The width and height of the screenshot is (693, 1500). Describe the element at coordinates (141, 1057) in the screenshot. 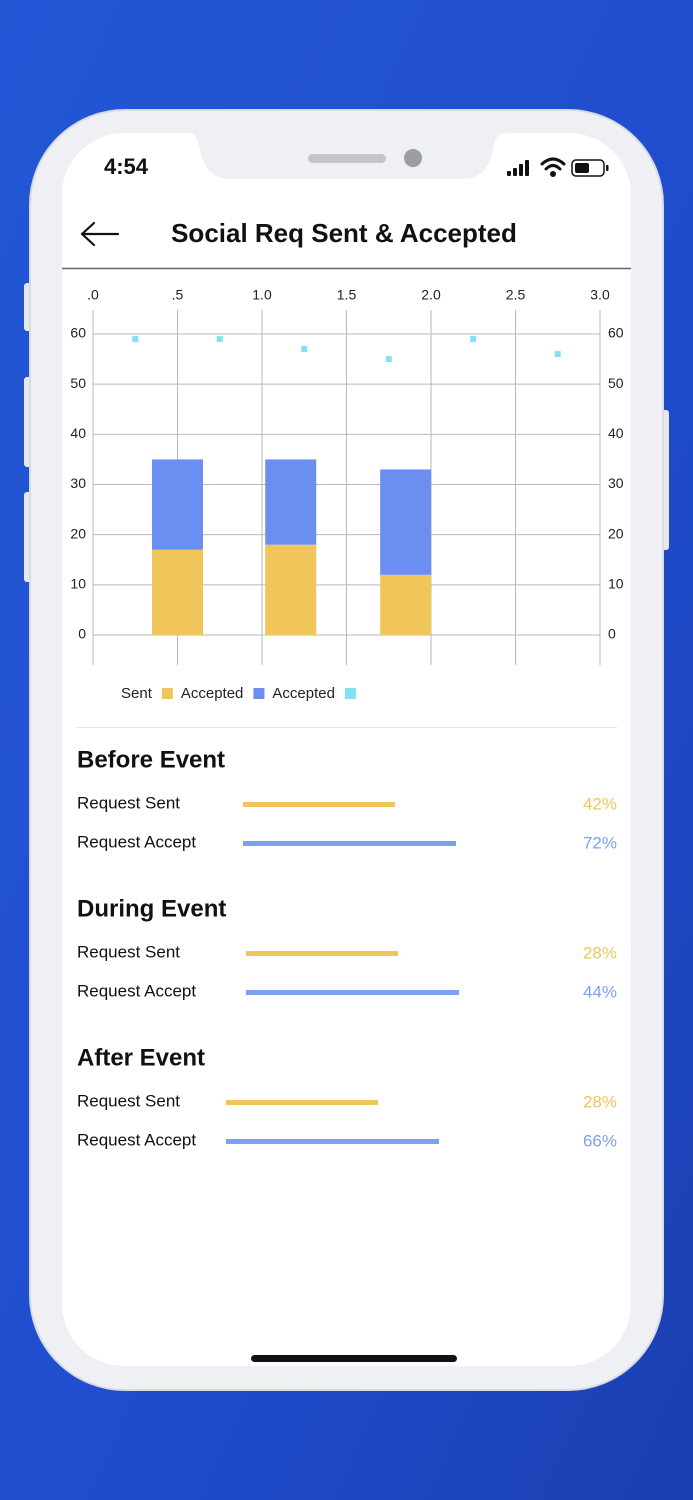

I see `section-title: After Event` at that location.